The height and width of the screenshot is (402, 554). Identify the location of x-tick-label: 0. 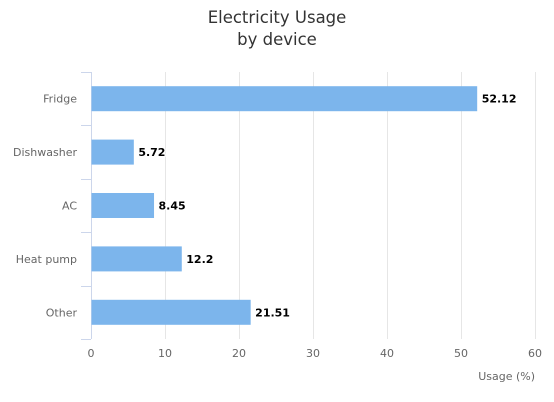
(91, 353).